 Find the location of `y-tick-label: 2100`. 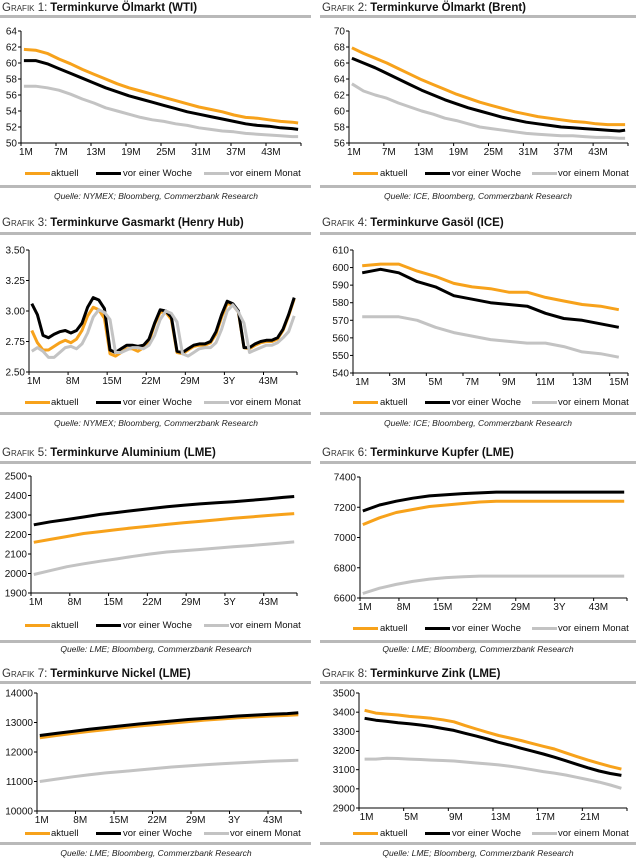

y-tick-label: 2100 is located at coordinates (16, 555).